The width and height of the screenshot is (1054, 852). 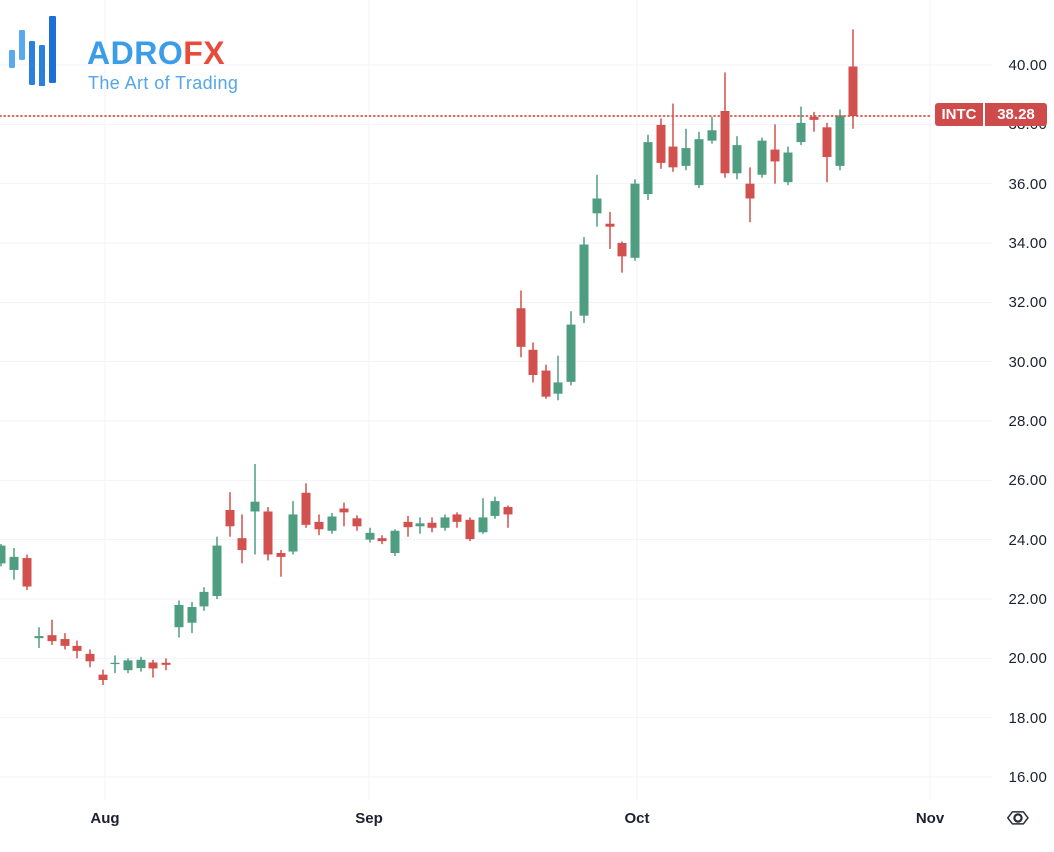 I want to click on time-tick-label: Oct, so click(x=637, y=818).